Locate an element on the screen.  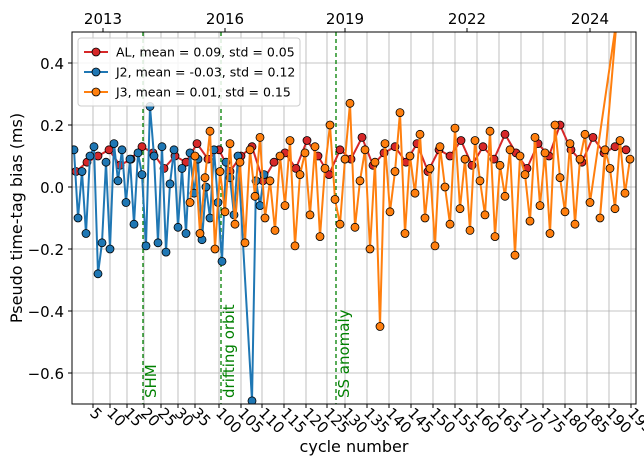
y-tick-label: 0.0 is located at coordinates (52, 188).